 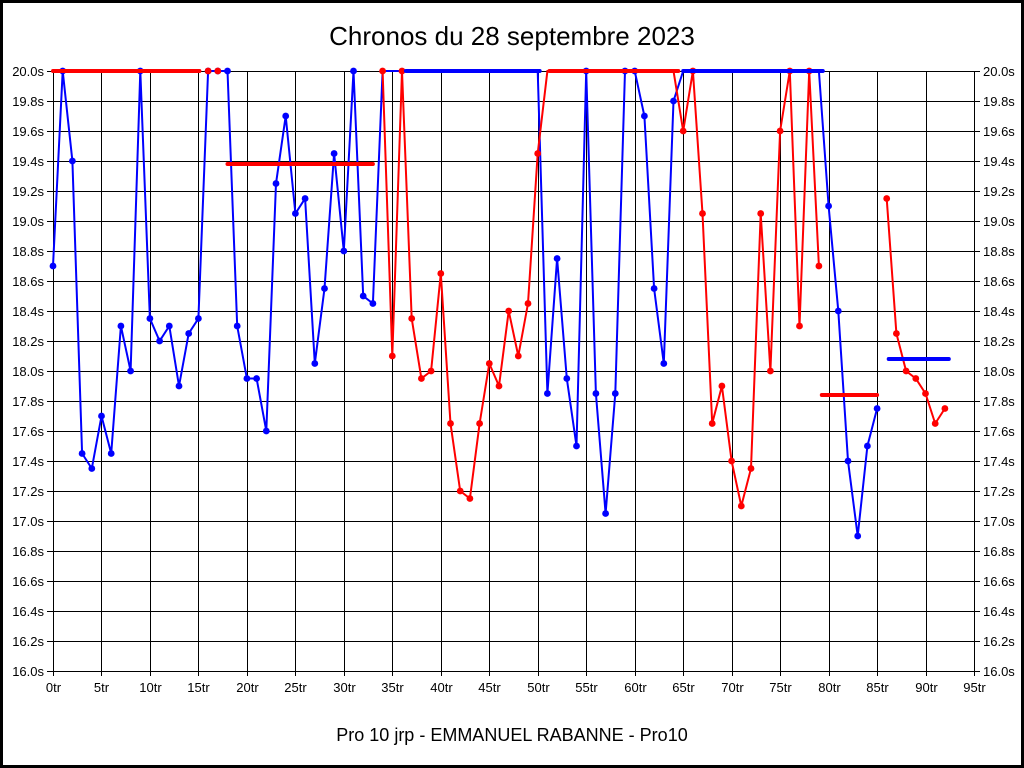 I want to click on x-tick-label: 35tr, so click(x=392, y=687).